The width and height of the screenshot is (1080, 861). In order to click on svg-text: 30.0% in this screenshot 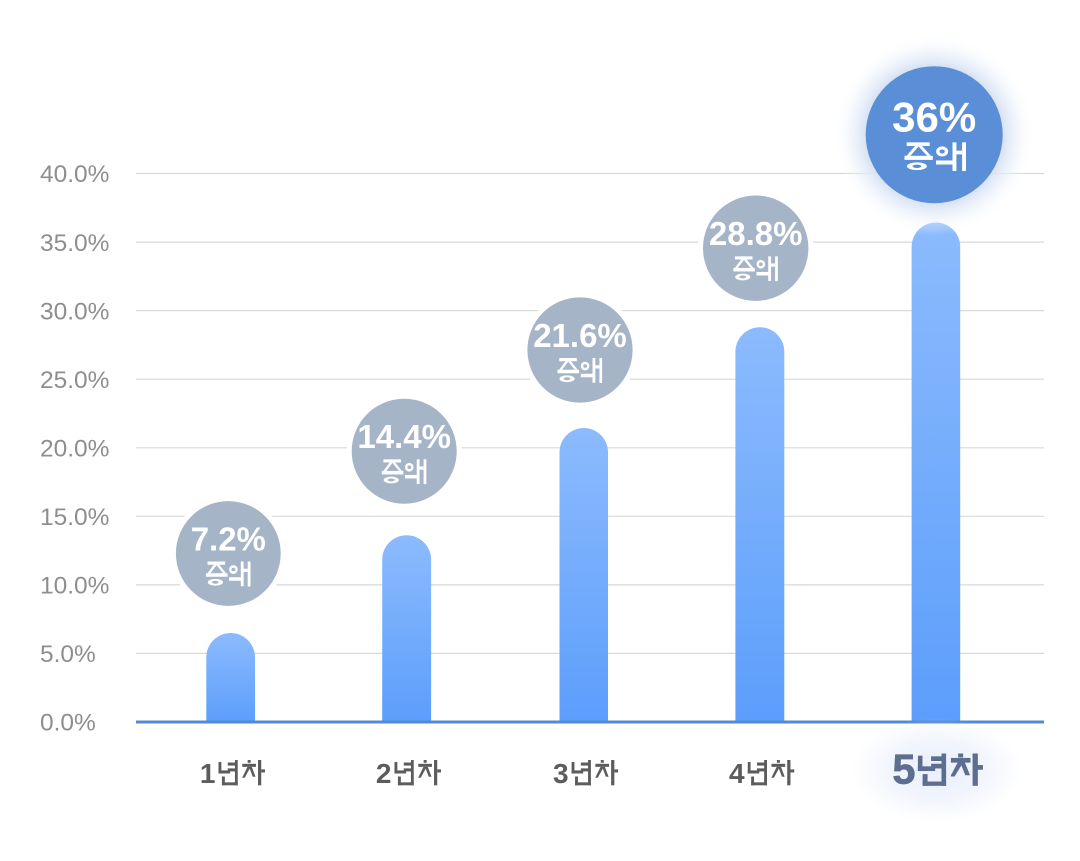, I will do `click(74, 311)`.